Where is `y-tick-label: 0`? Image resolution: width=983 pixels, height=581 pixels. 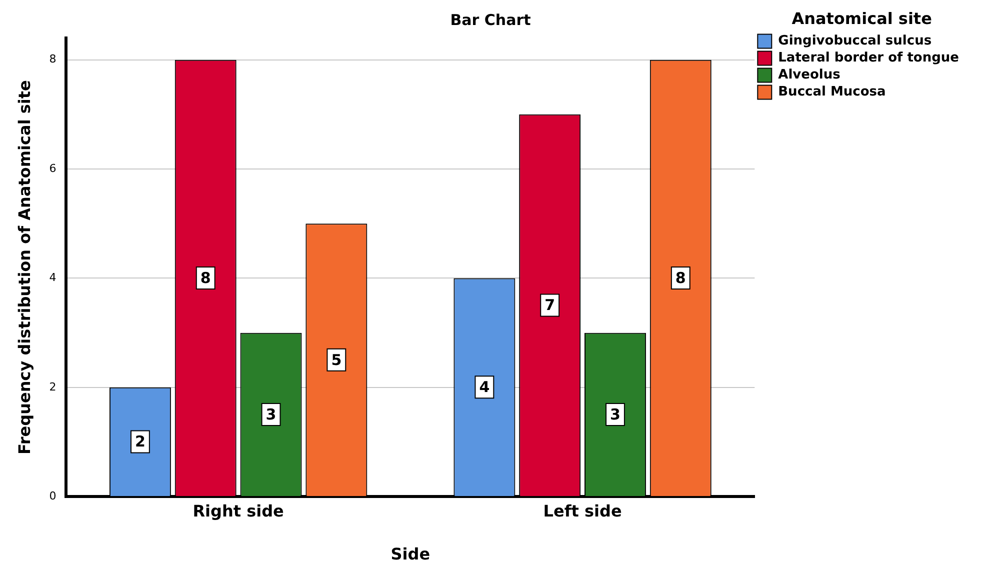
y-tick-label: 0 is located at coordinates (52, 495).